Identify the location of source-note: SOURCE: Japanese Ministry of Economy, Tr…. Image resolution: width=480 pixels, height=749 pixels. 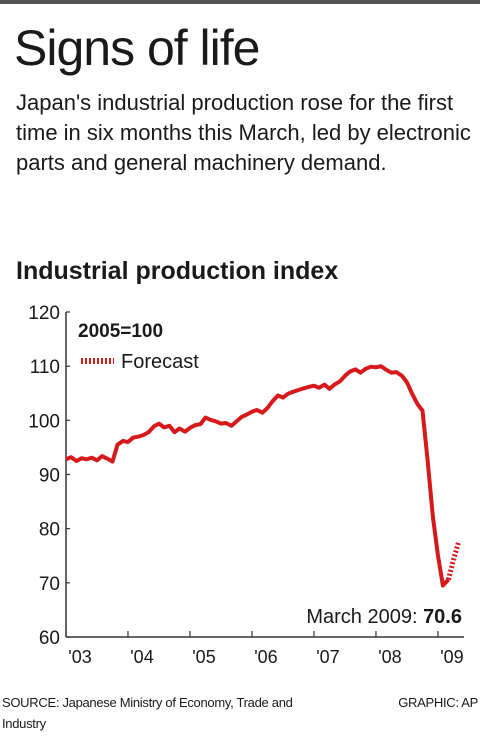
(147, 713).